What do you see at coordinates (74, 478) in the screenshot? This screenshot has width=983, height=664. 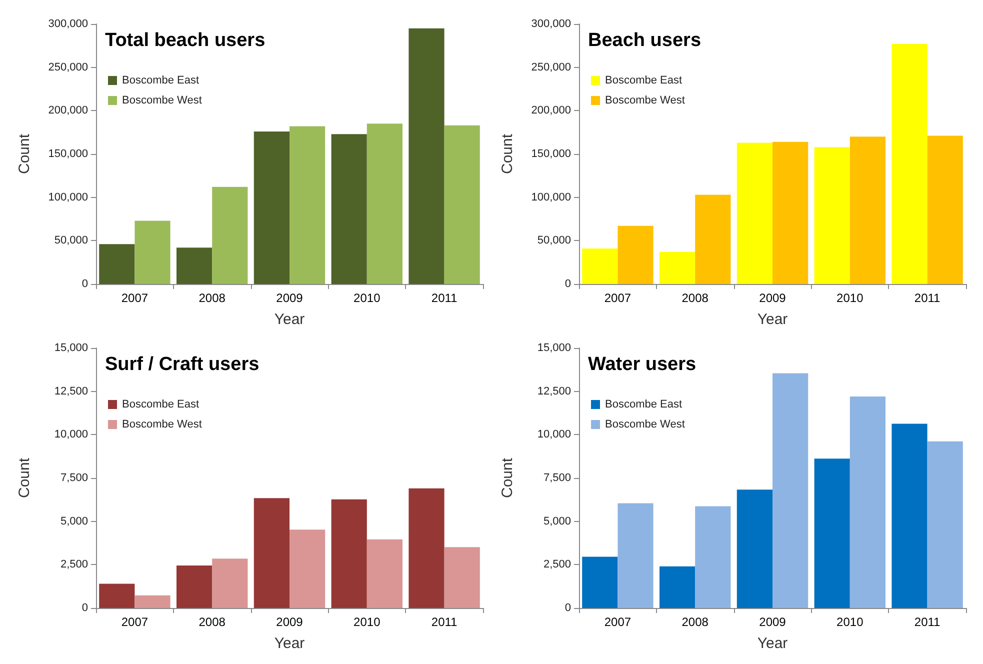 I see `y-tick-label: 7,500` at bounding box center [74, 478].